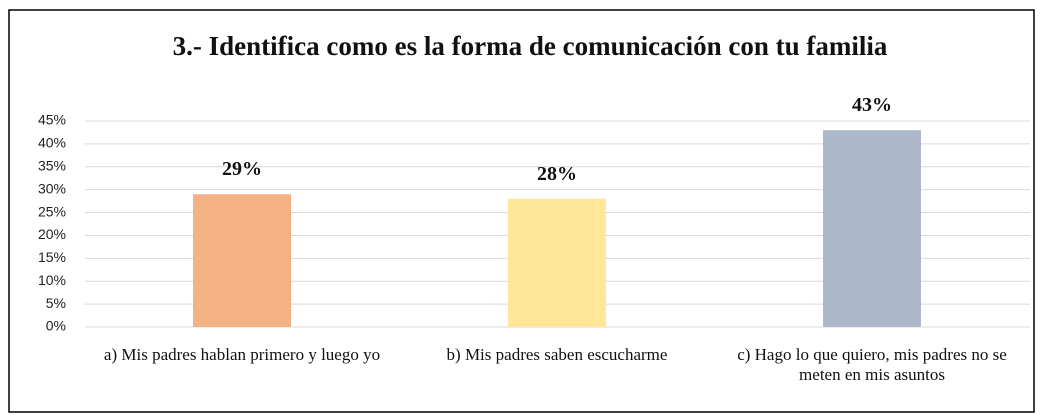  I want to click on y-tick-label: 35%, so click(52, 165).